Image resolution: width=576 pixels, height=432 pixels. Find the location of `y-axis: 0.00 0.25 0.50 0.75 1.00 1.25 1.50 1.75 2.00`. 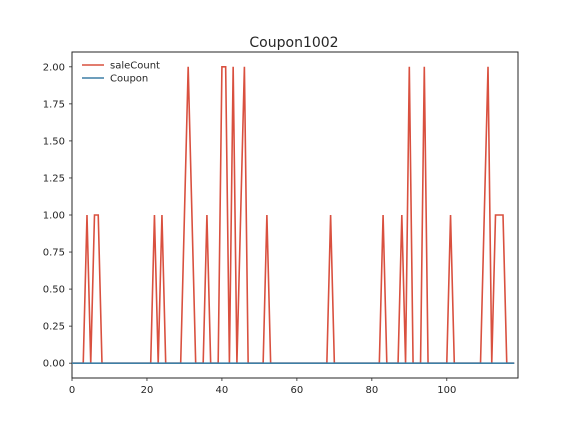

y-axis: 0.00 0.25 0.50 0.75 1.00 1.25 1.50 1.75 2.00 is located at coordinates (57, 216).